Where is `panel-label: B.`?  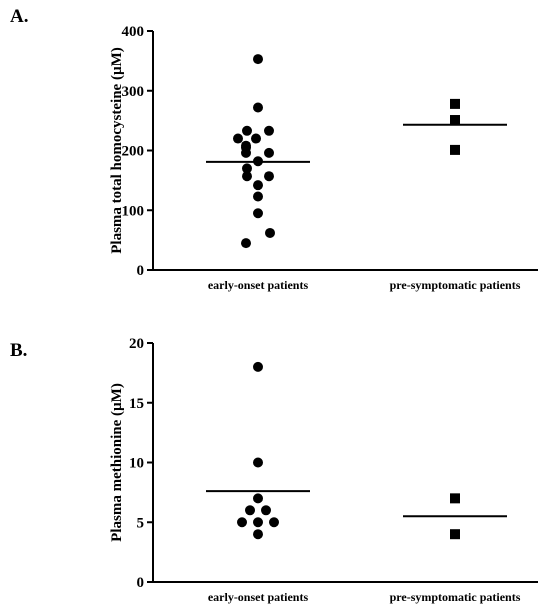 panel-label: B. is located at coordinates (18, 350).